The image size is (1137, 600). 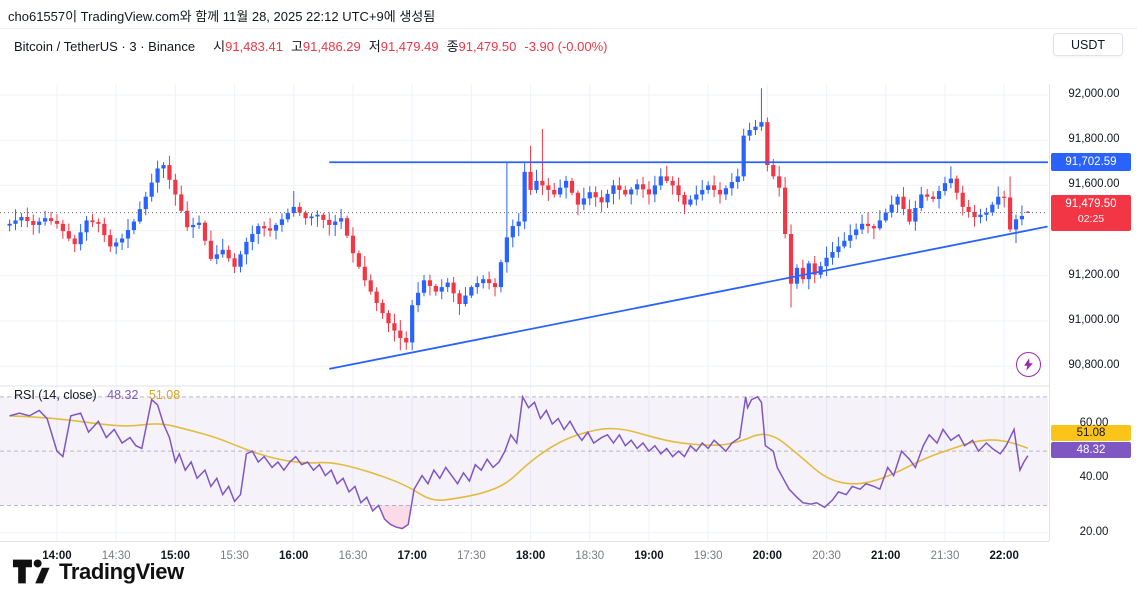 I want to click on time-tick-label: 20:30, so click(x=826, y=556).